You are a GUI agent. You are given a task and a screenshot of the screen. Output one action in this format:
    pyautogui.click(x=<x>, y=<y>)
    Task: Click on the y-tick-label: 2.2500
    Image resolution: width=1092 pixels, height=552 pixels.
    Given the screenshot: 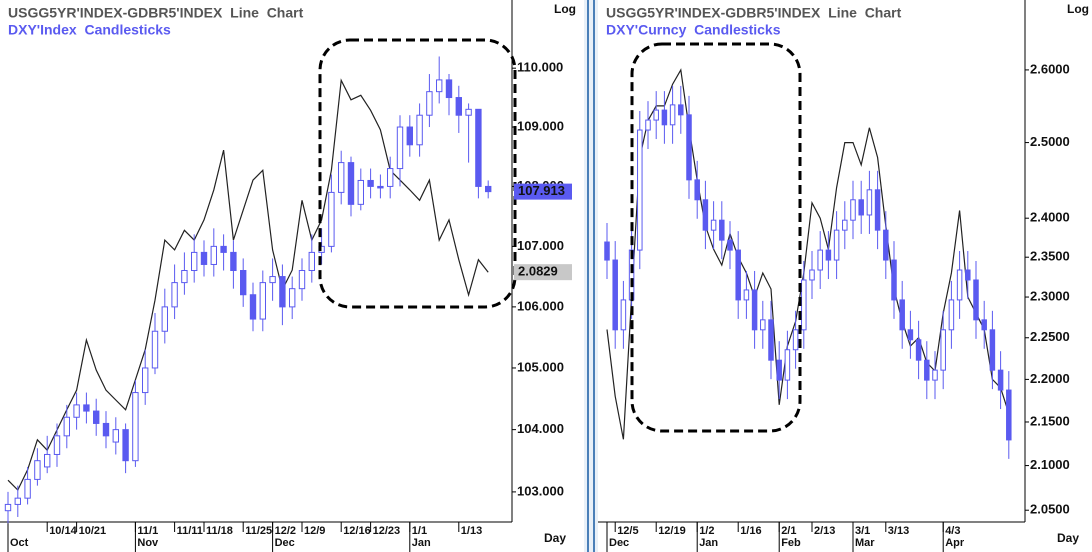 What is the action you would take?
    pyautogui.click(x=1050, y=336)
    